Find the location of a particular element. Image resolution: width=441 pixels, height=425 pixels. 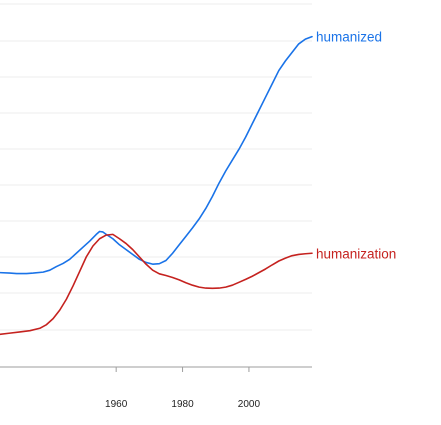

x-tick-label: 2000 is located at coordinates (249, 404).